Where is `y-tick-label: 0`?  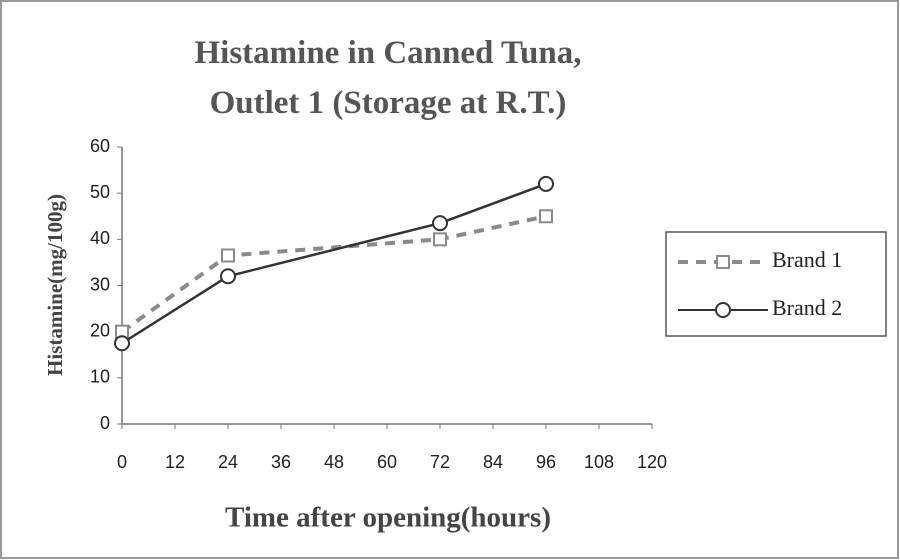
y-tick-label: 0 is located at coordinates (105, 423).